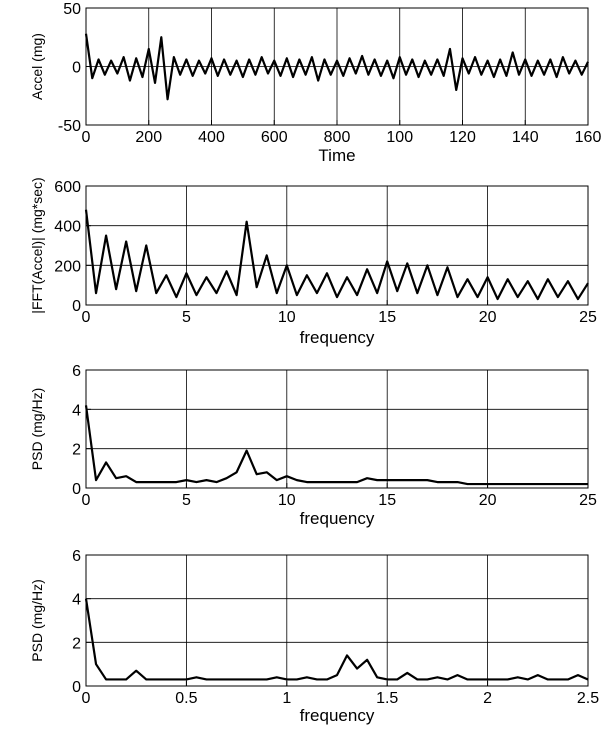  Describe the element at coordinates (462, 137) in the screenshot. I see `x-tick-label: 120` at that location.